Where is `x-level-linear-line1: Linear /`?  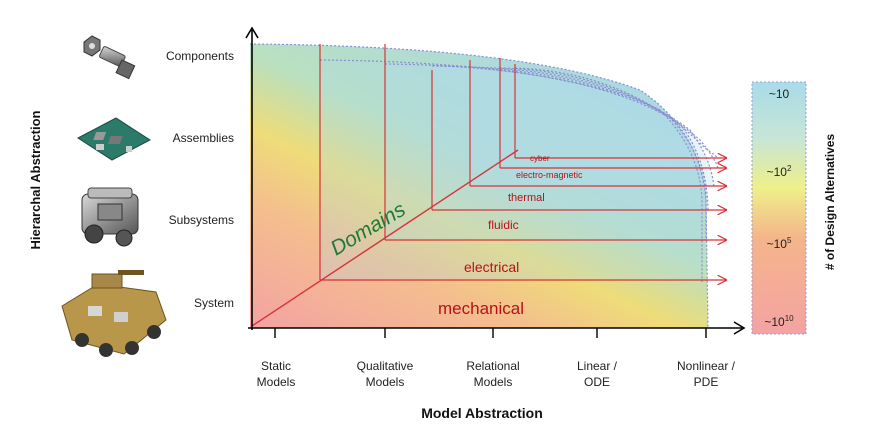
x-level-linear-line1: Linear / is located at coordinates (597, 366).